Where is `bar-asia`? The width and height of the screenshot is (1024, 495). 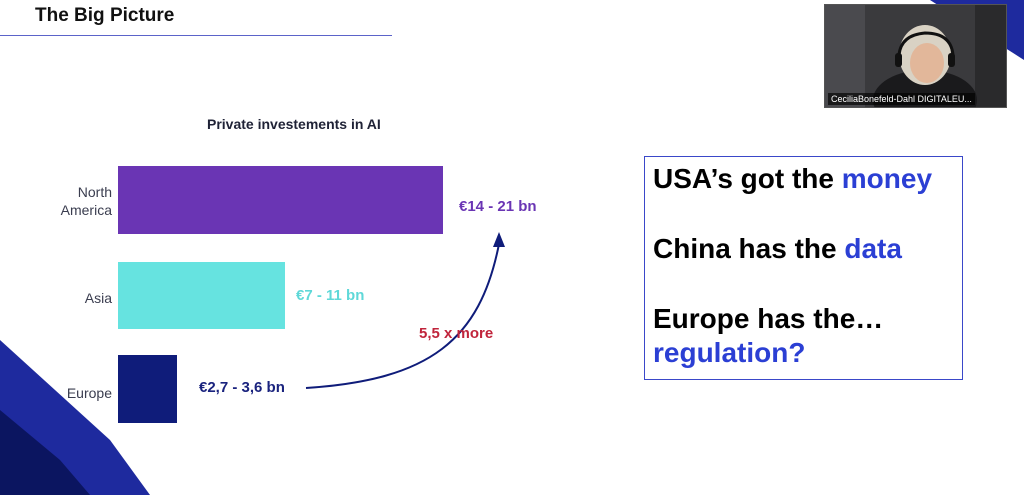 bar-asia is located at coordinates (201, 295).